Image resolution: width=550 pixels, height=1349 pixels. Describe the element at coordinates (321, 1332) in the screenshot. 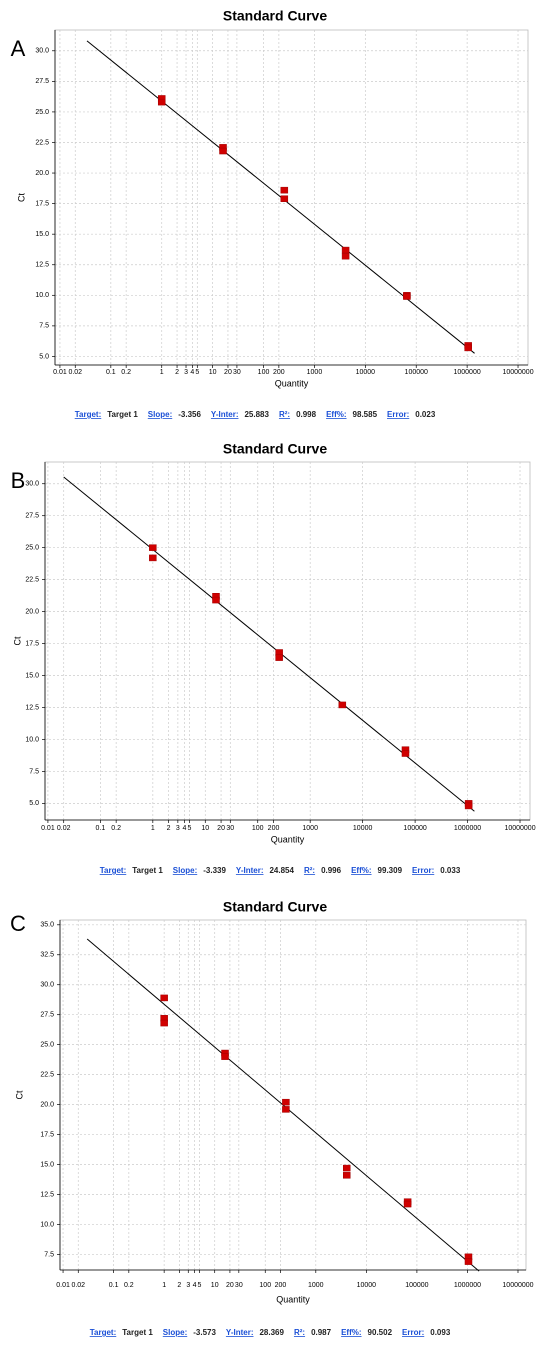

I see `stats-value: 0.987` at that location.